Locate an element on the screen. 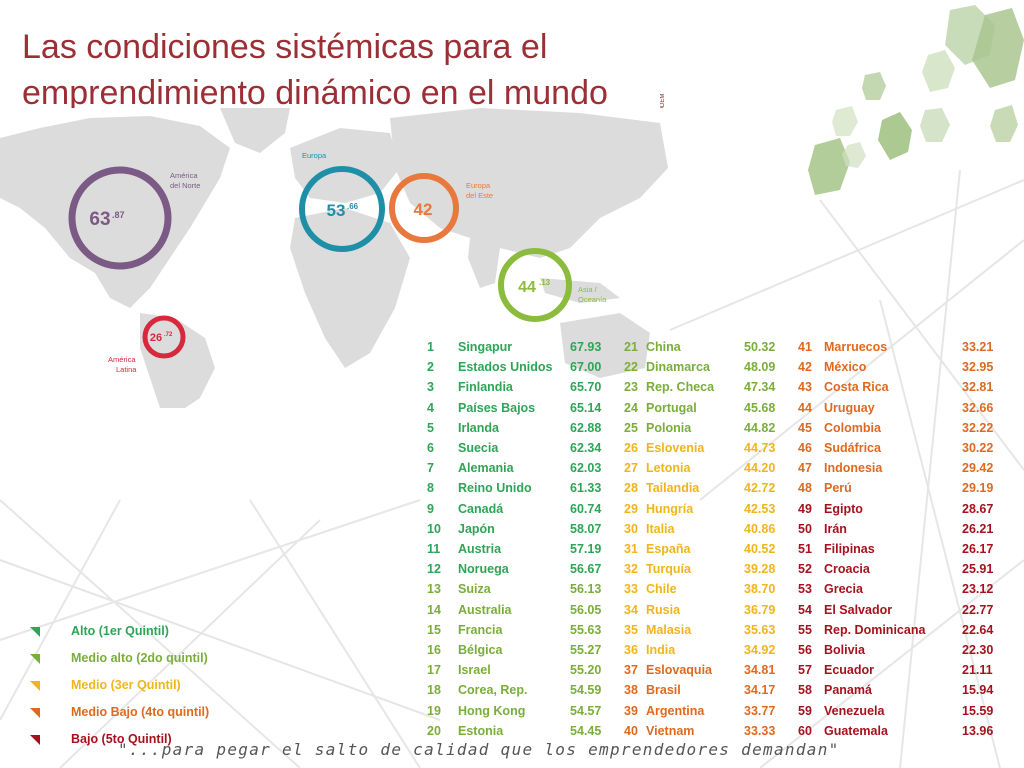  ranking-country: Perú is located at coordinates (838, 488).